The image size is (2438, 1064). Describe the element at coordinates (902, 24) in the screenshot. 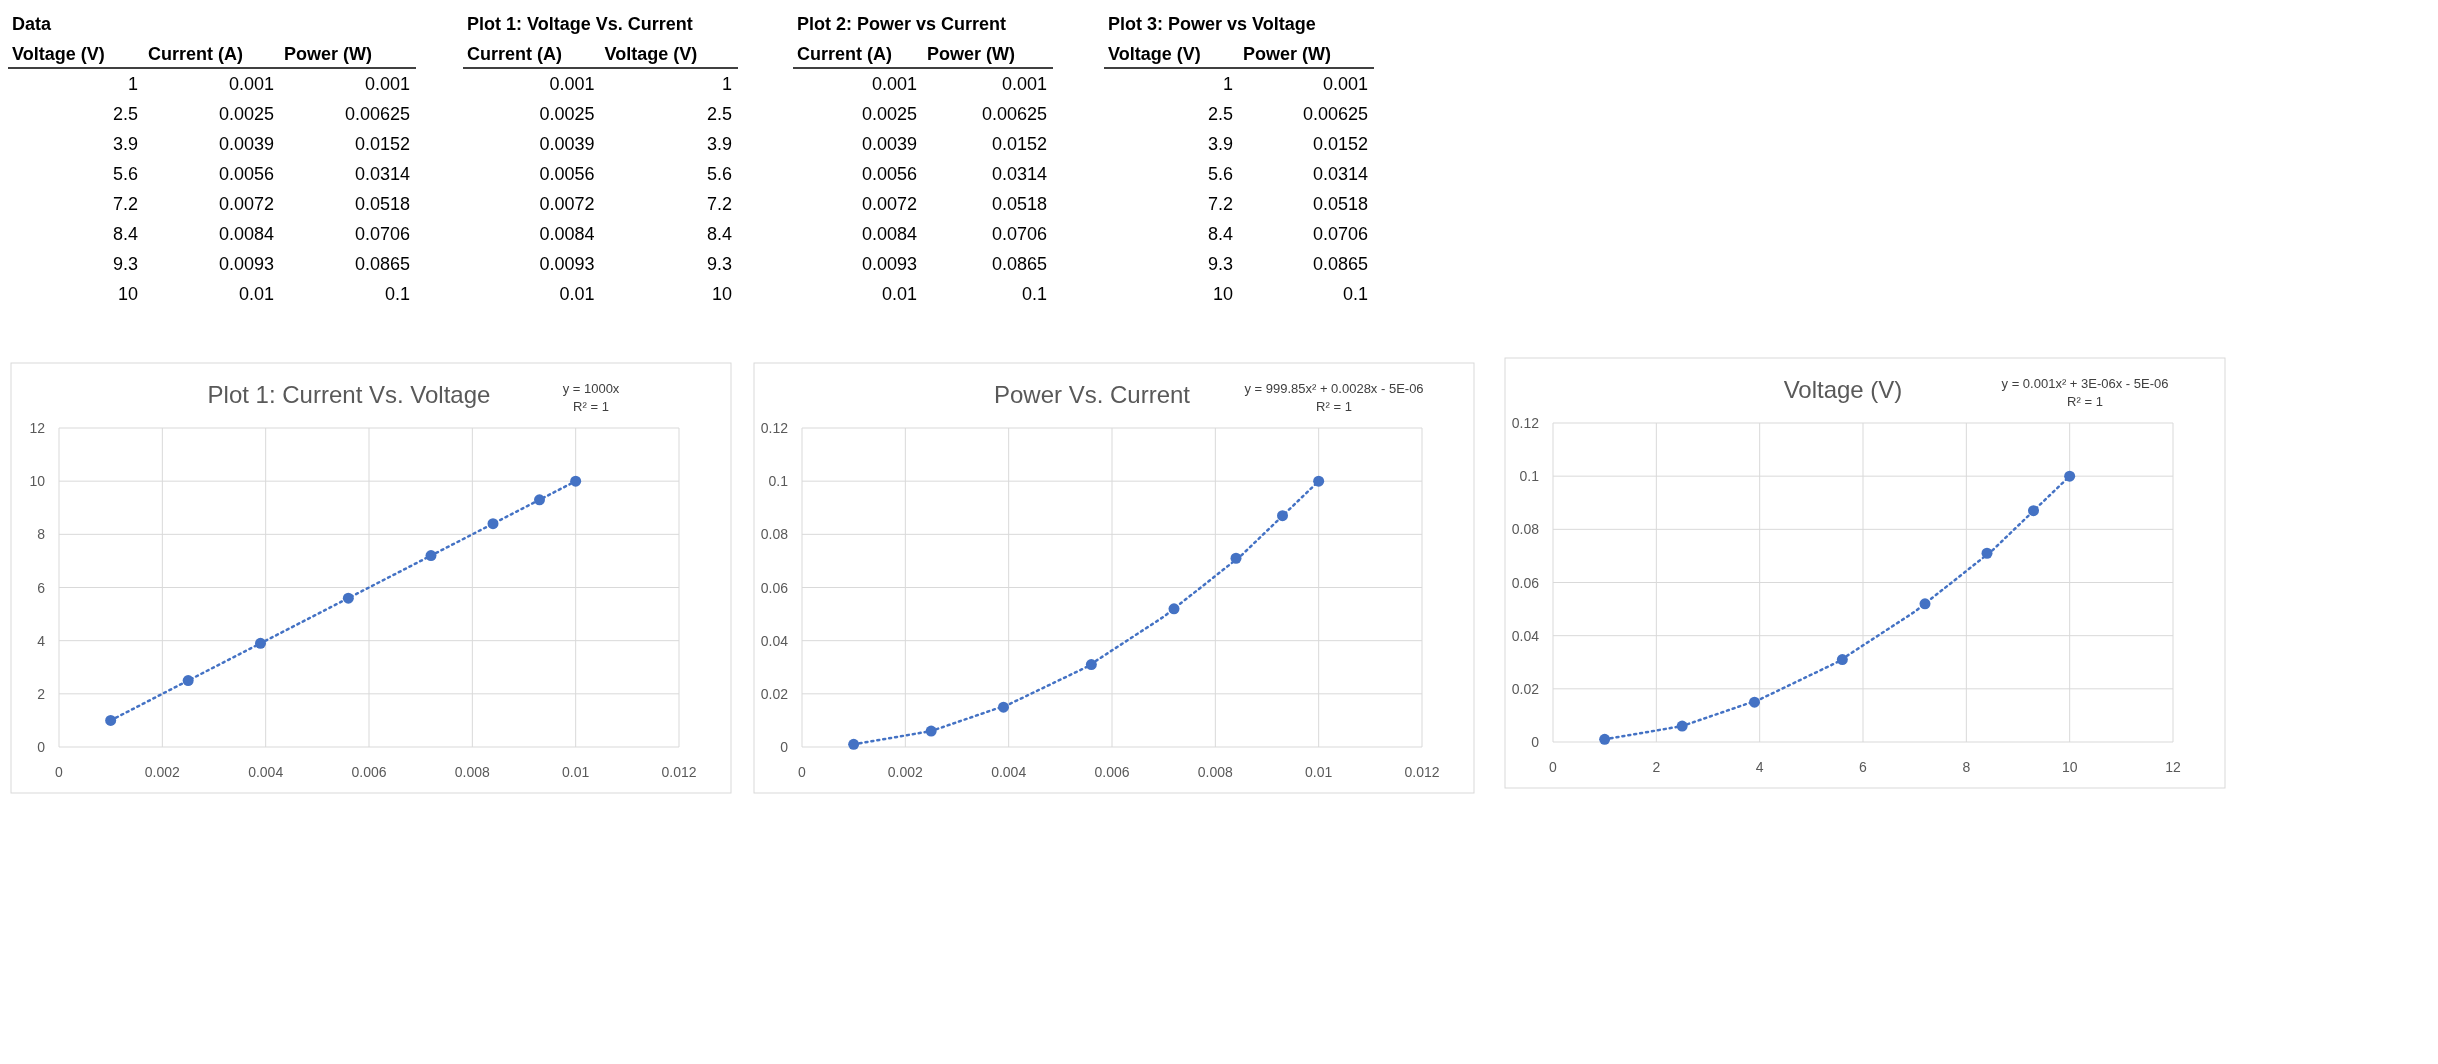

I see `text: Plot 2: Power vs Current` at that location.